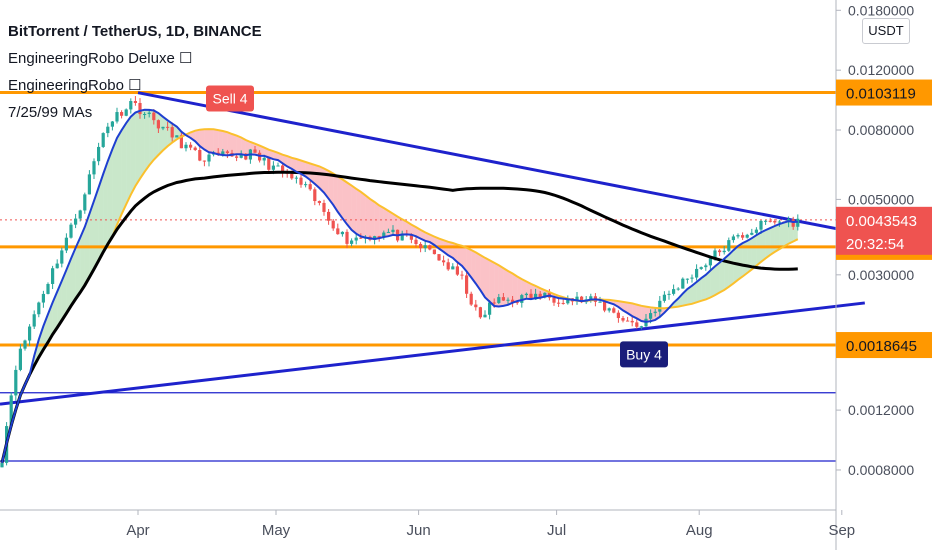 This screenshot has height=550, width=932. I want to click on time-tick-label: Apr, so click(137, 530).